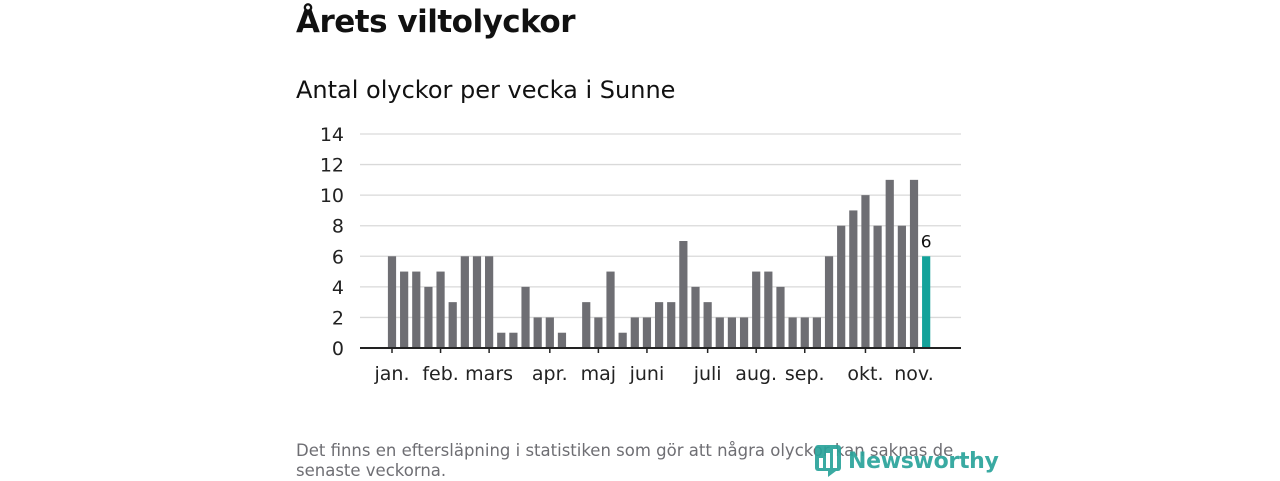 The image size is (1280, 481). What do you see at coordinates (332, 135) in the screenshot?
I see `y-tick-label: 14` at bounding box center [332, 135].